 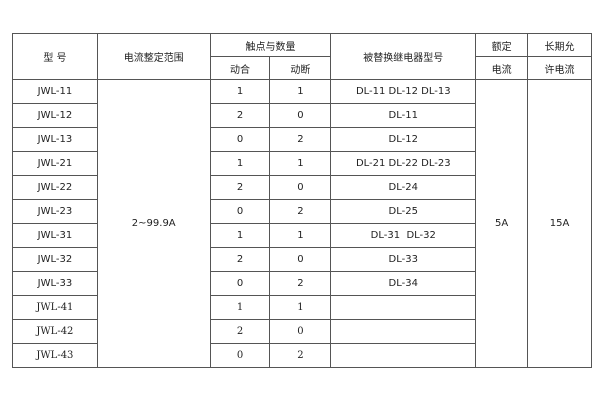 I want to click on header-model: 型 号, so click(x=55, y=56).